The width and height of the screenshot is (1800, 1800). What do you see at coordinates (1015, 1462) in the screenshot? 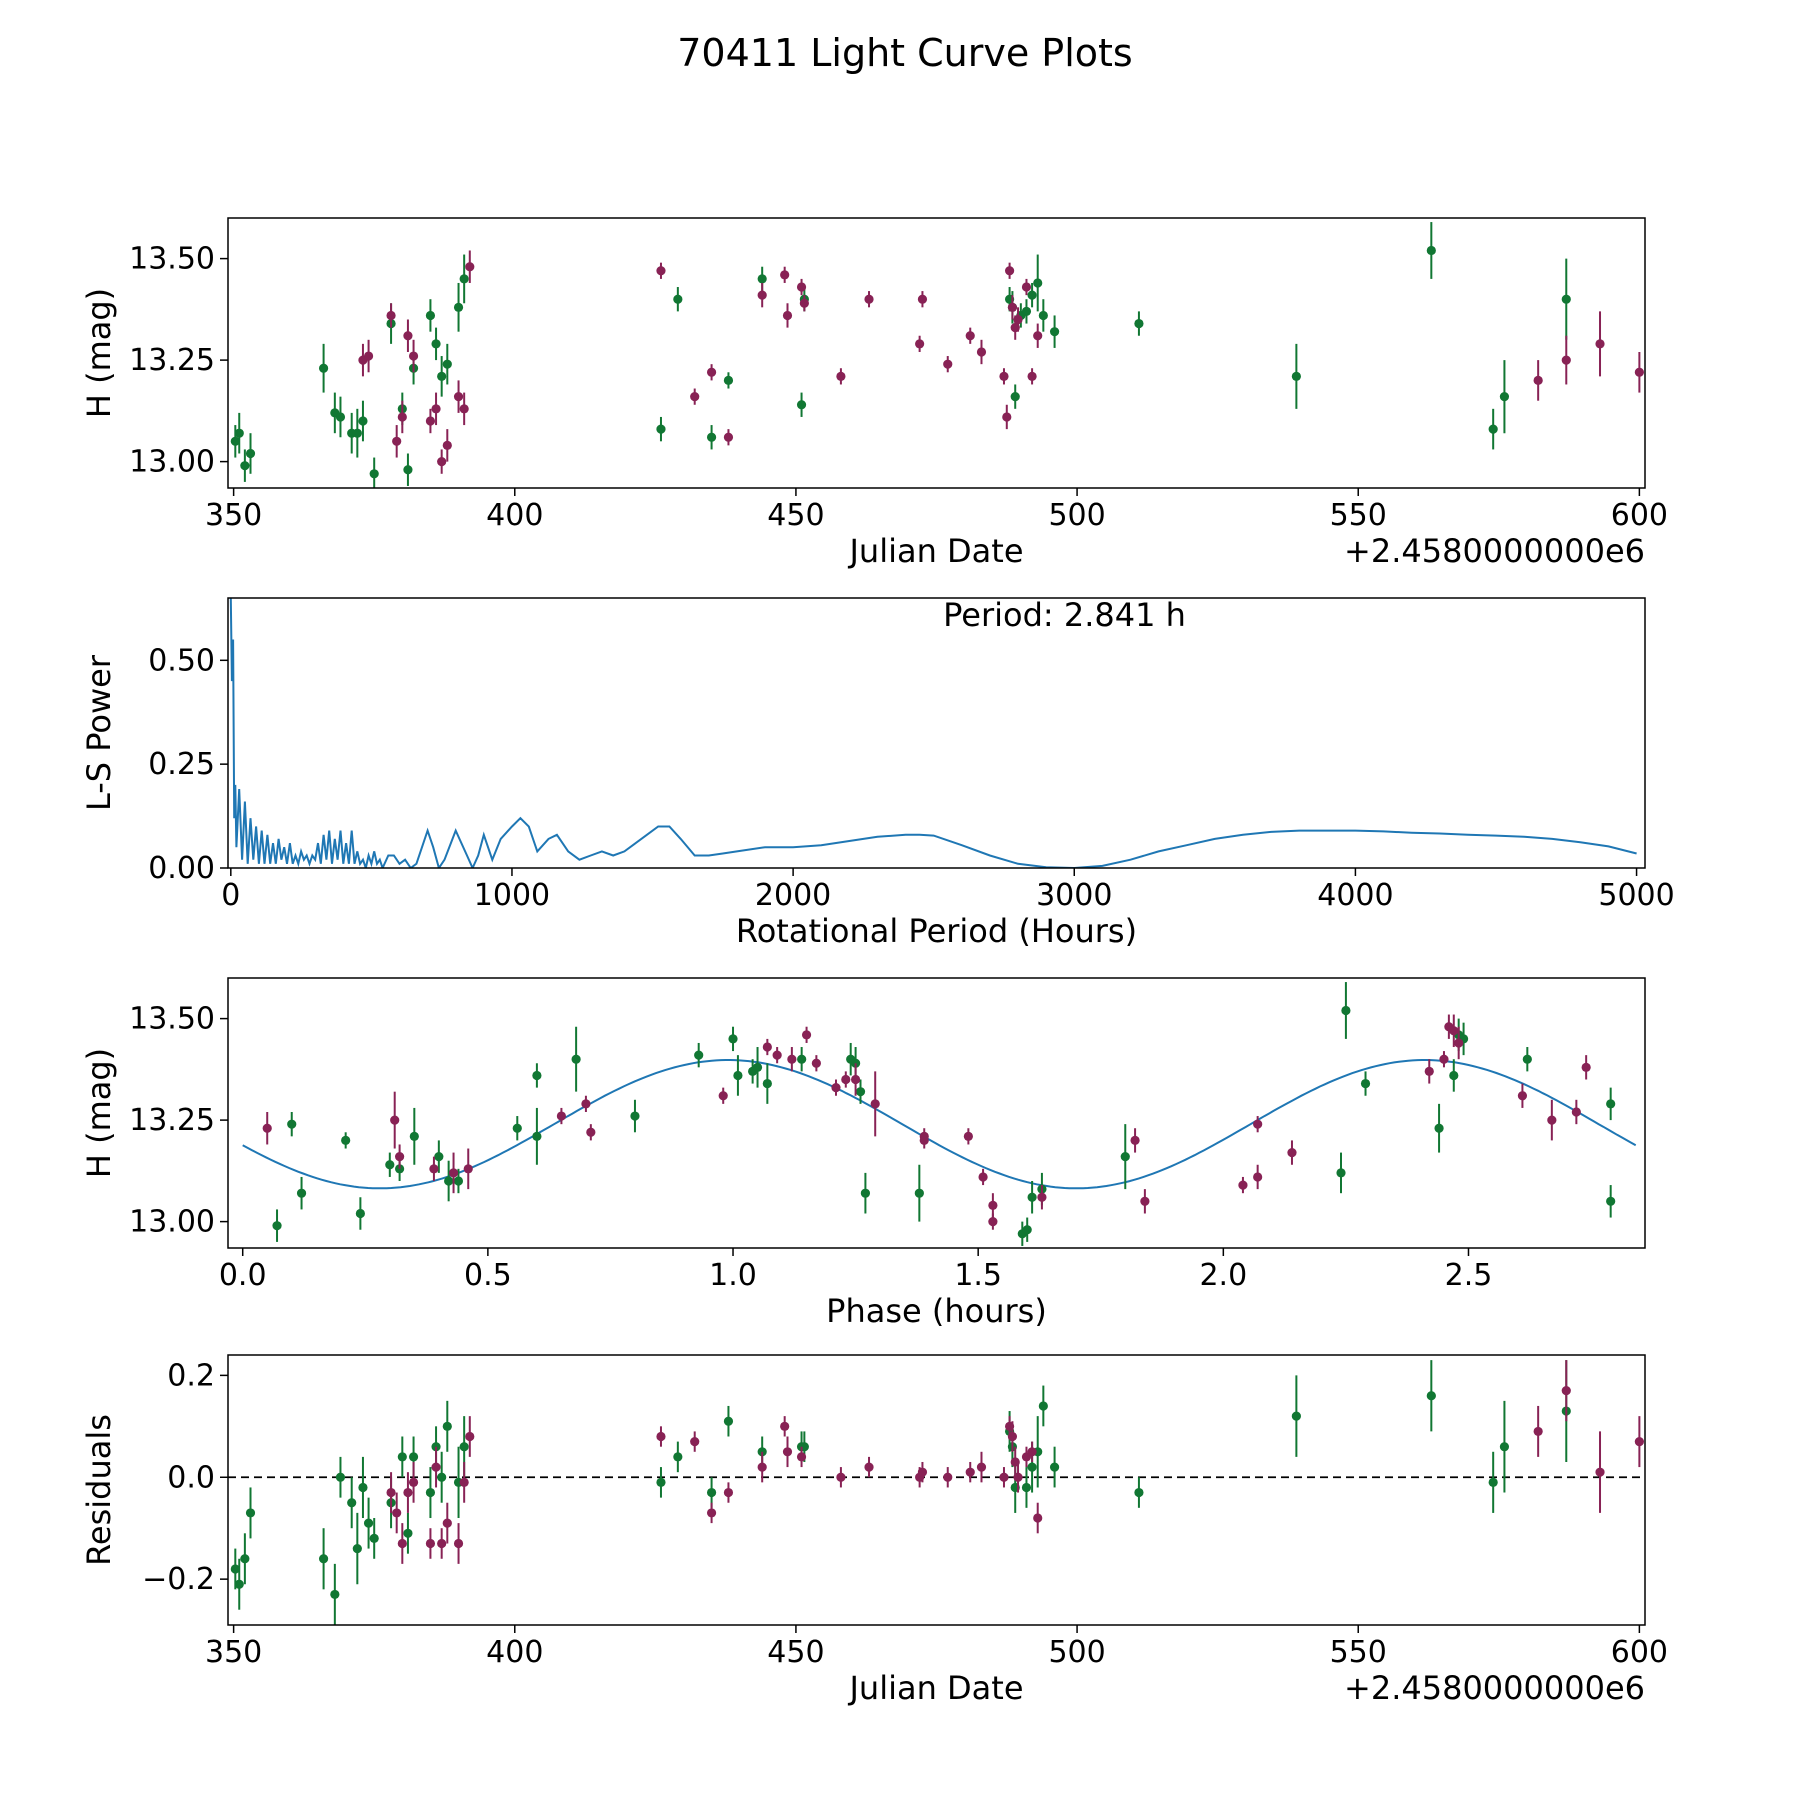
I see `residuals-series-purple` at bounding box center [1015, 1462].